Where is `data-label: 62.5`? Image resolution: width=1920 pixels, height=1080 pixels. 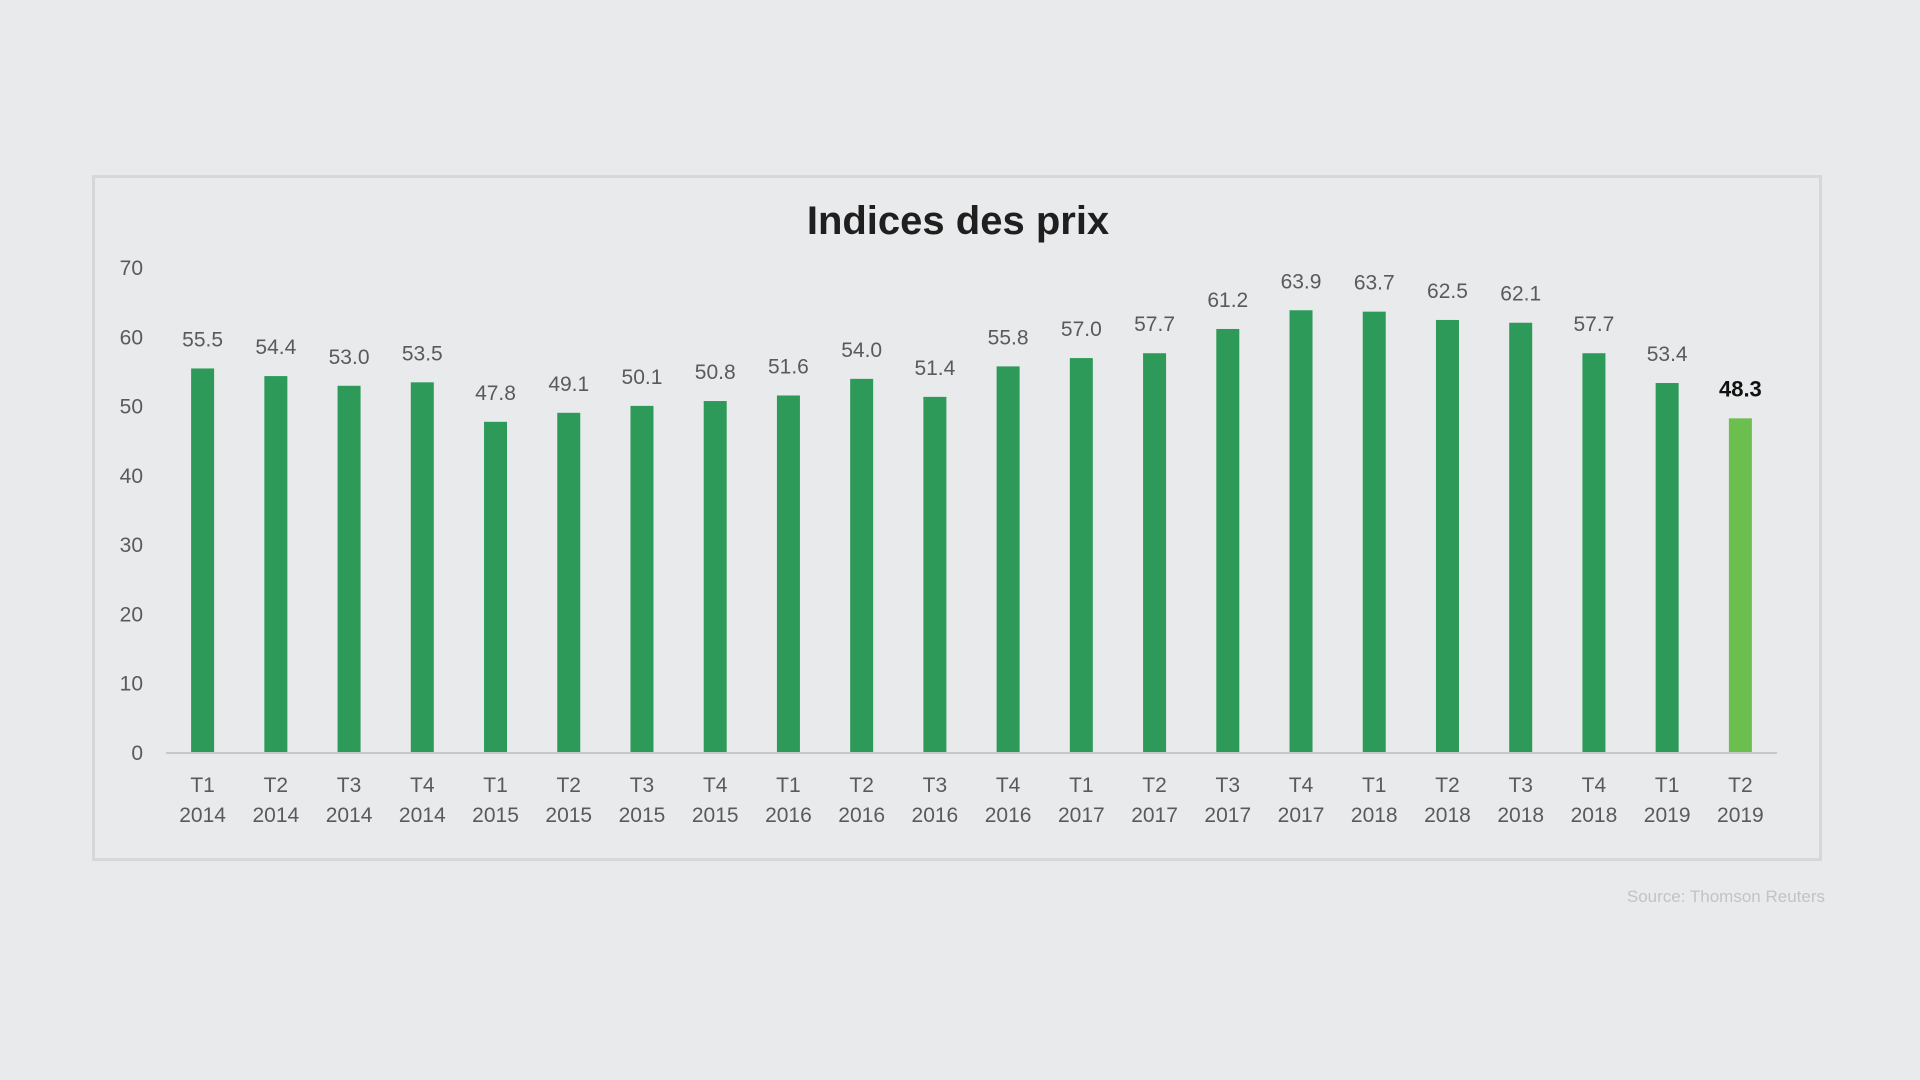
data-label: 62.5 is located at coordinates (1447, 291).